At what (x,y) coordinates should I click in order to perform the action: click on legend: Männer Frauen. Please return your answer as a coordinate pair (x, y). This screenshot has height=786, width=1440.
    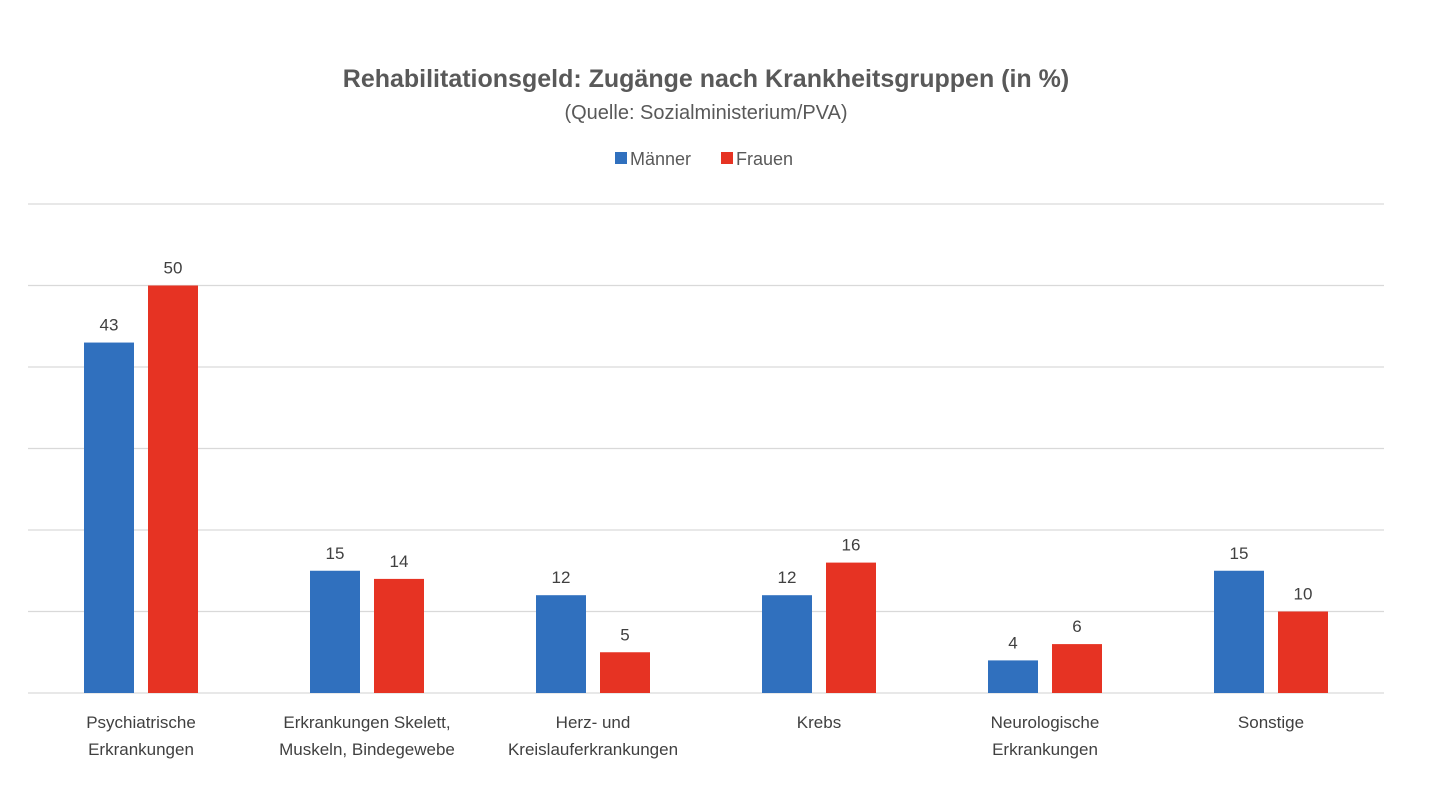
    Looking at the image, I should click on (704, 159).